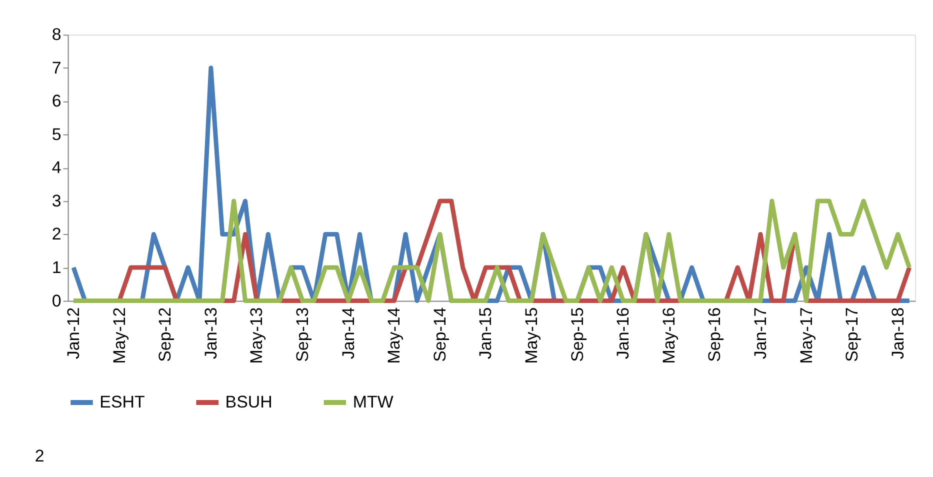  I want to click on x-tick-label: Jan-18, so click(898, 333).